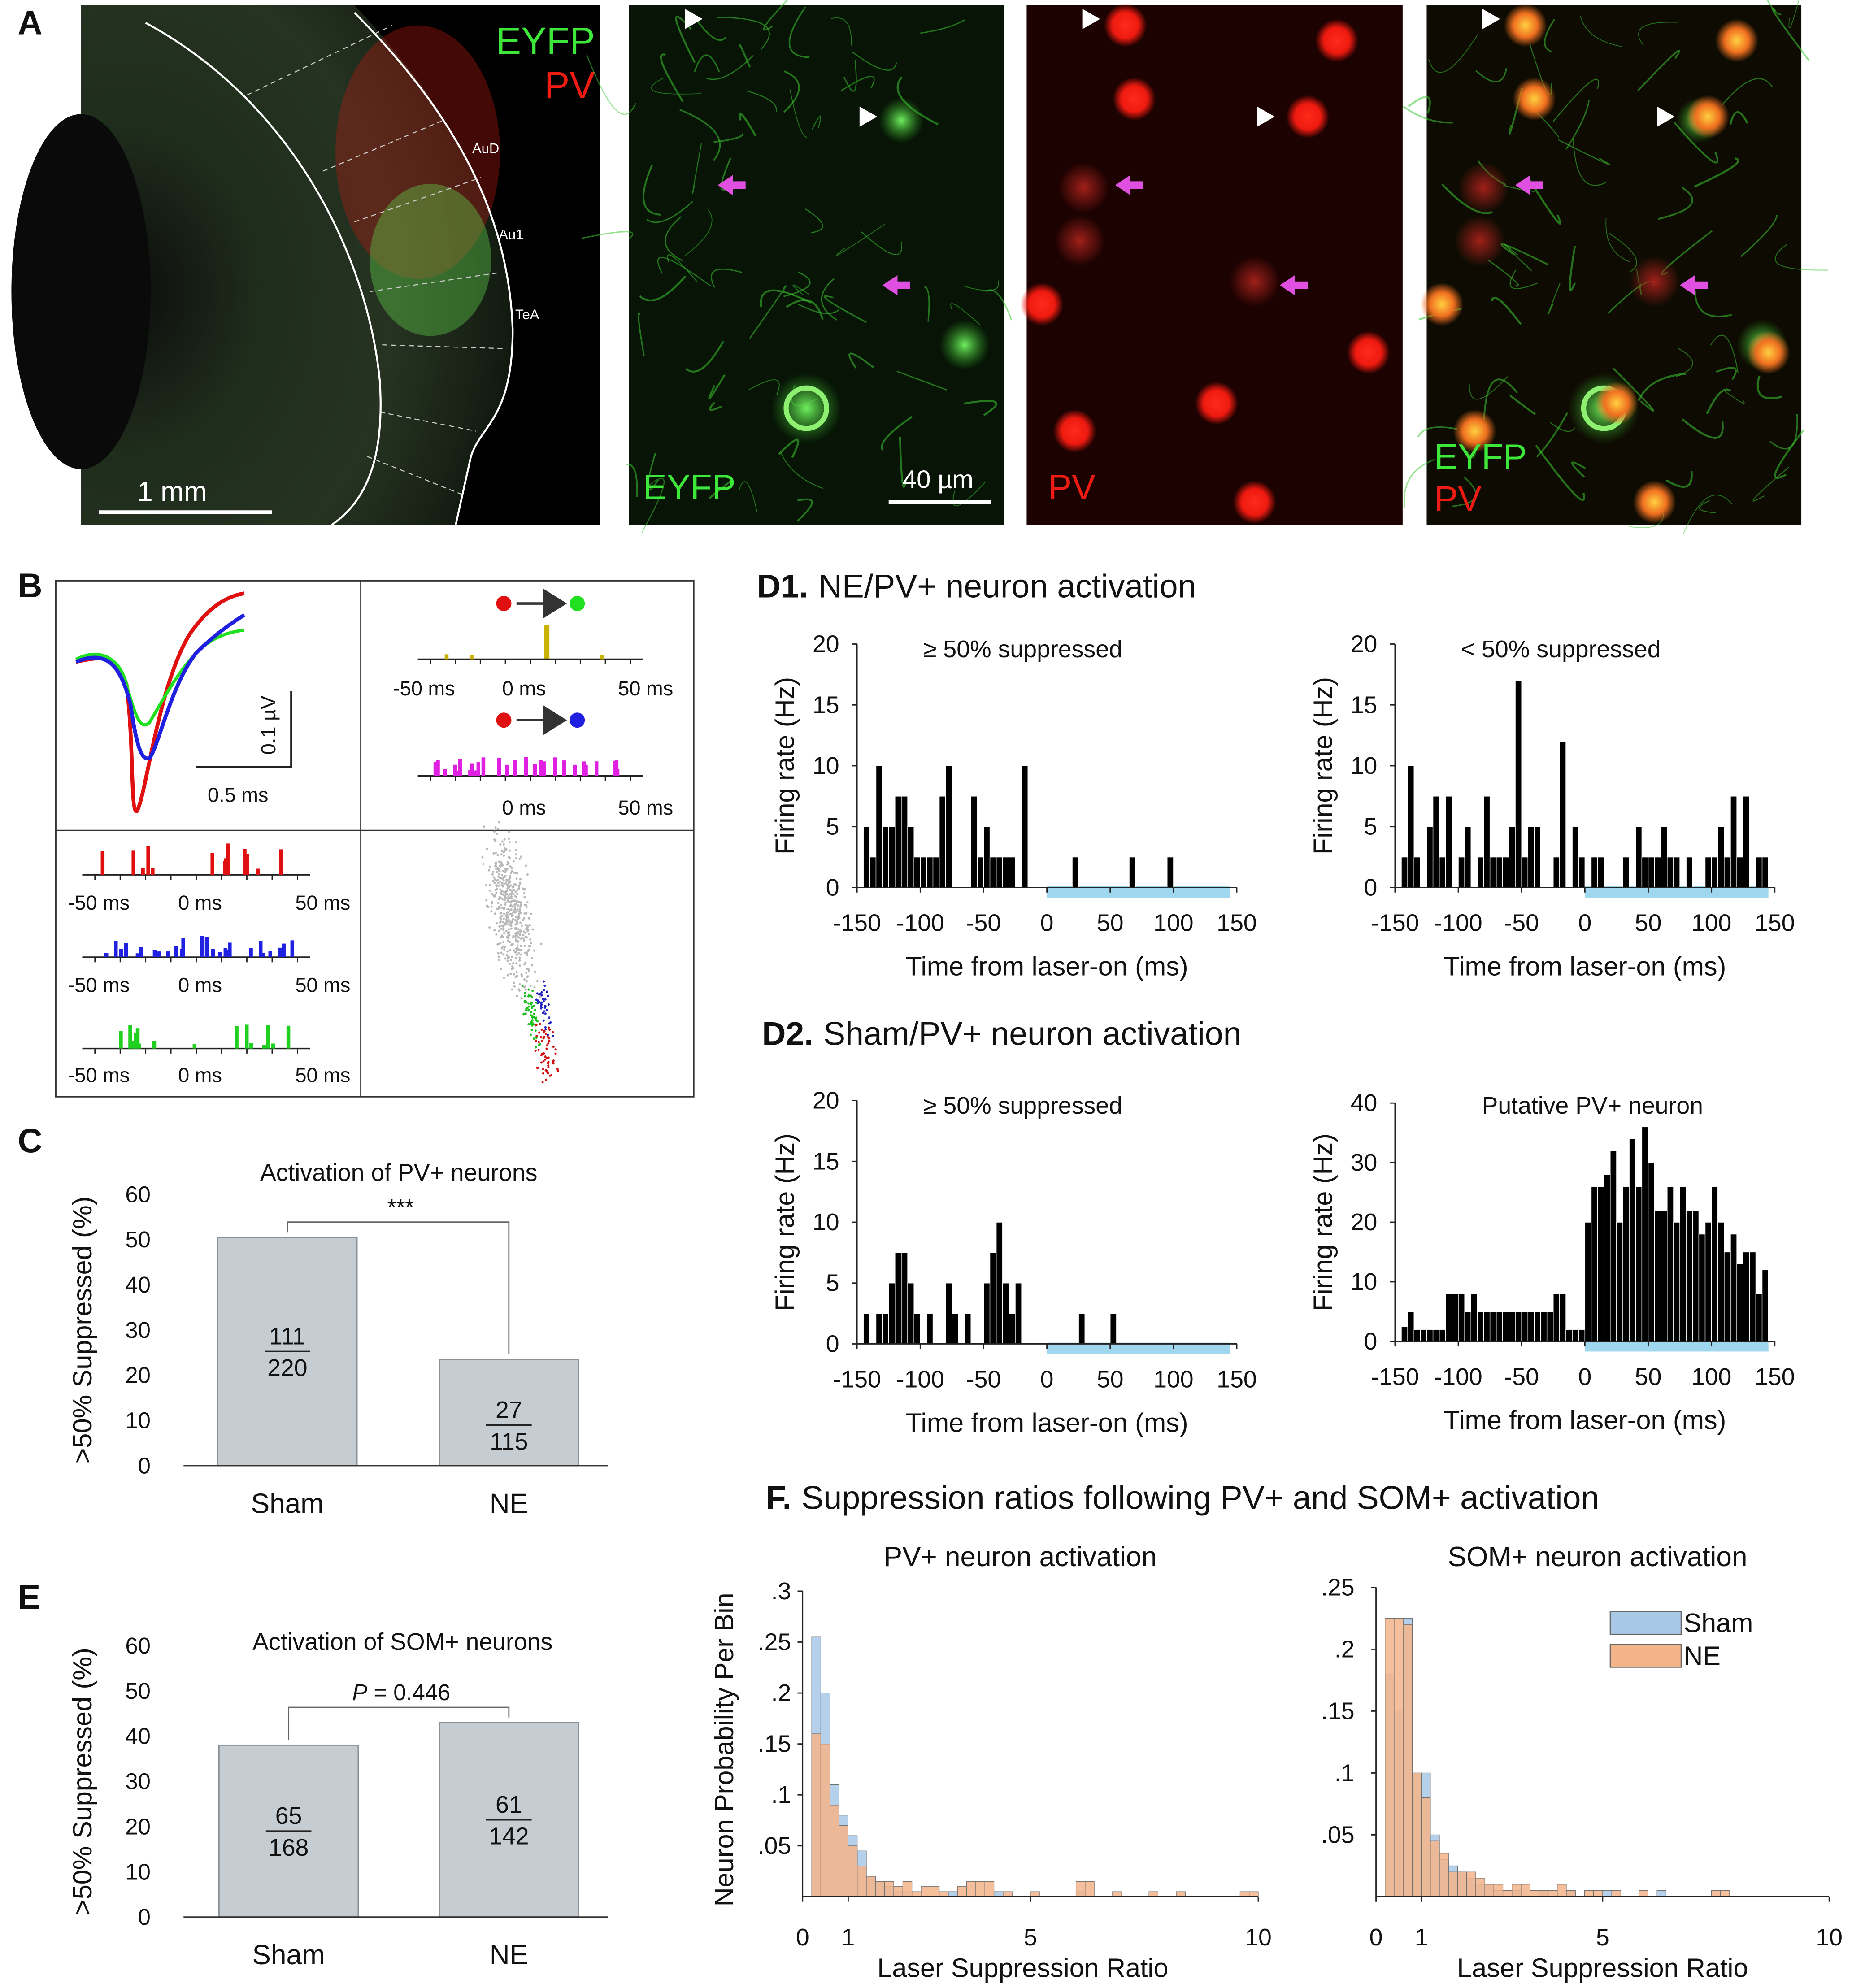 The height and width of the screenshot is (1988, 1852). I want to click on x-axis-label: Time from laser-on (ms), so click(1584, 1420).